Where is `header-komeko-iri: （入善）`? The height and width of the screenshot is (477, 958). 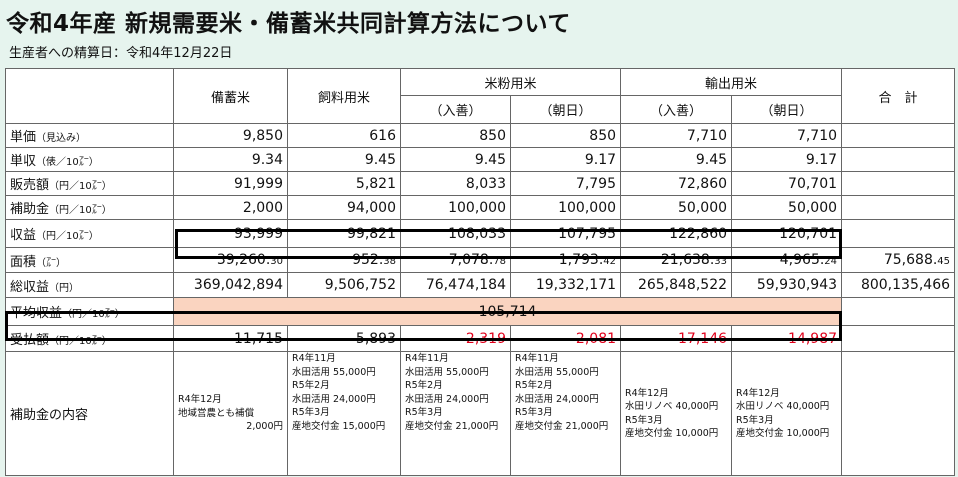
header-komeko-iri: （入善） is located at coordinates (455, 109).